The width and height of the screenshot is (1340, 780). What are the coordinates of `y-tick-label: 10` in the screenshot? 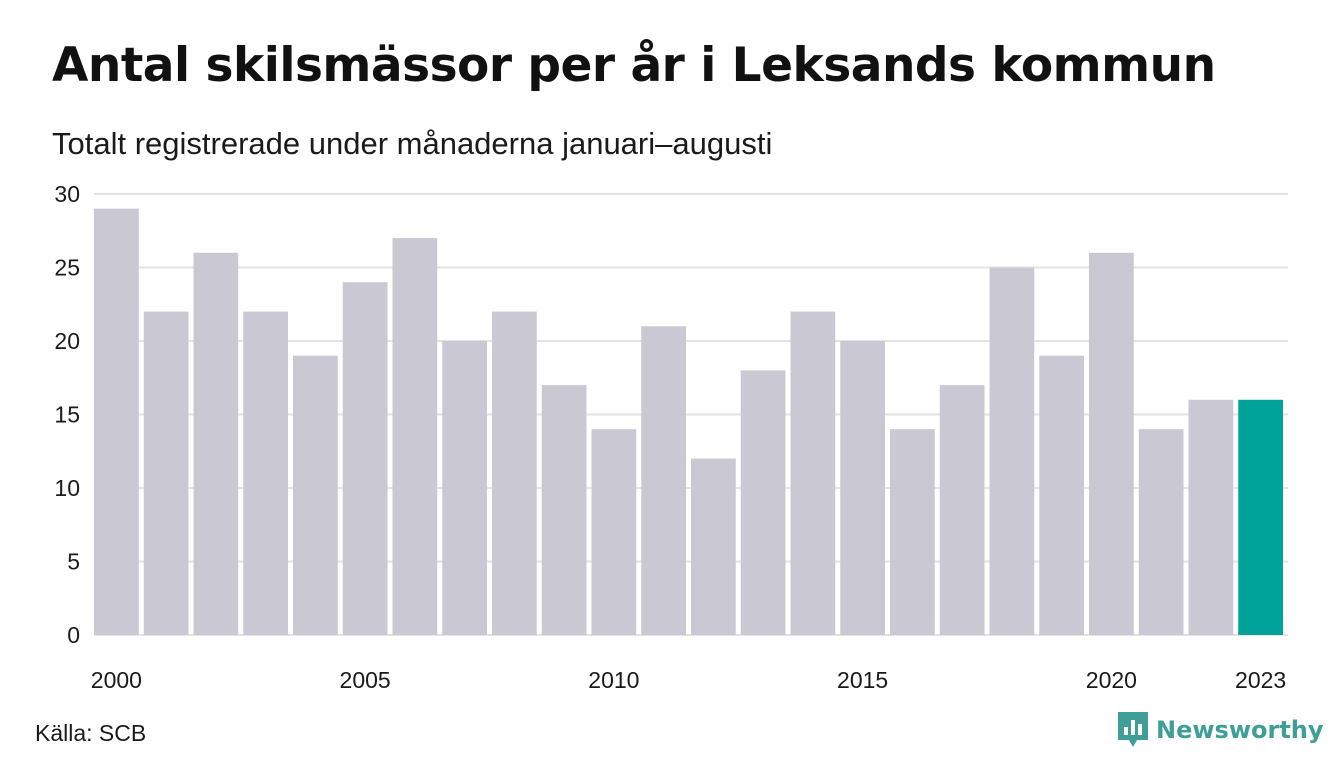 It's located at (67, 488).